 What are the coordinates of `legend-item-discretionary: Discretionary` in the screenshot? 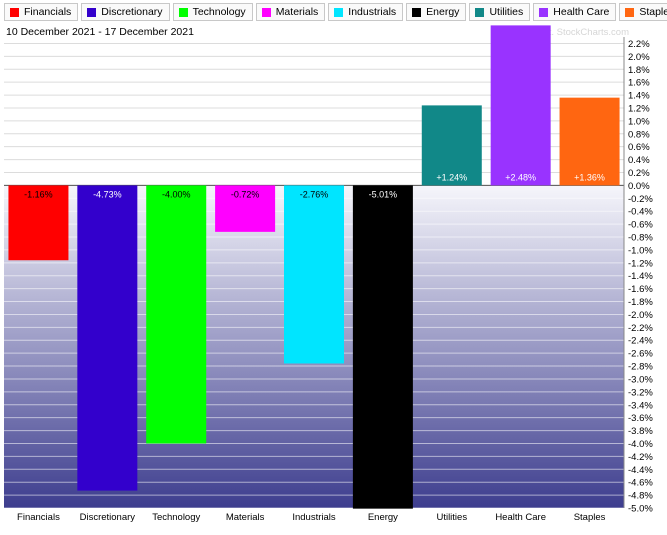 It's located at (125, 12).